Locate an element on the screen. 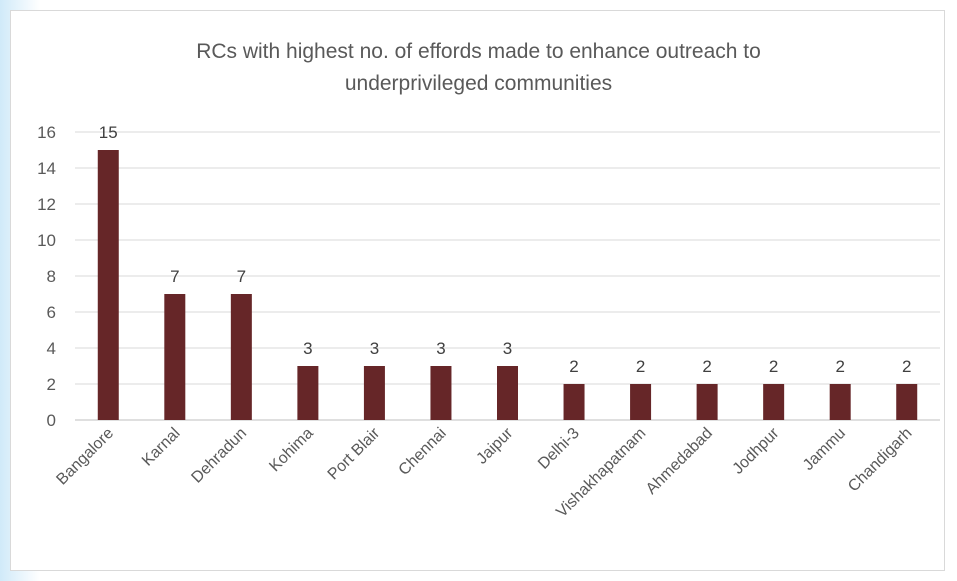 Image resolution: width=957 pixels, height=581 pixels. x-tick-label: Karnal is located at coordinates (161, 447).